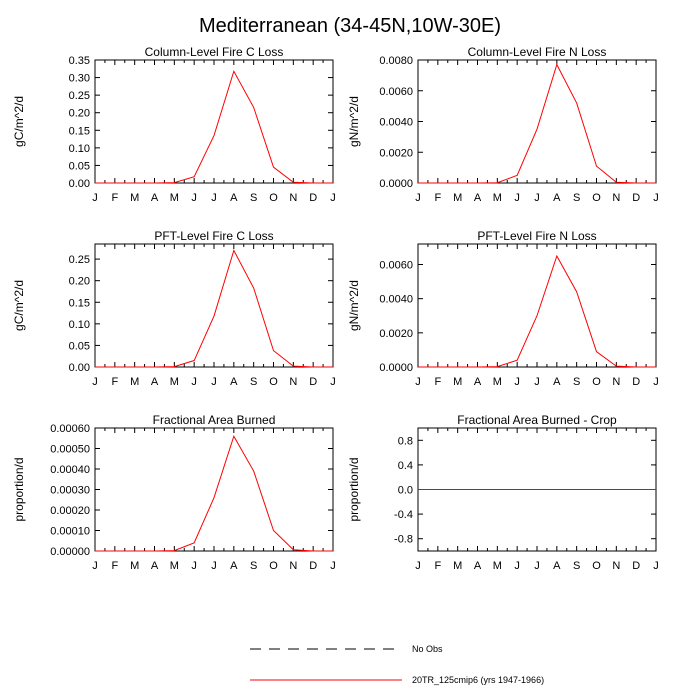 The image size is (700, 700). Describe the element at coordinates (79, 149) in the screenshot. I see `y-tick-label: 0.10` at that location.